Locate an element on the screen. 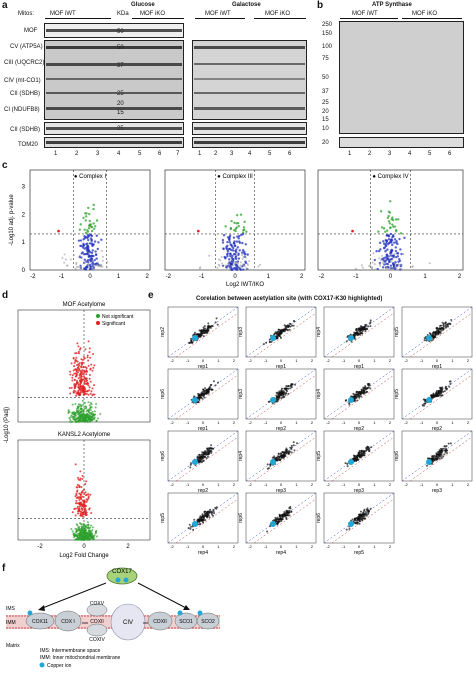 The width and height of the screenshot is (474, 676). marker-b: 75 is located at coordinates (325, 59).